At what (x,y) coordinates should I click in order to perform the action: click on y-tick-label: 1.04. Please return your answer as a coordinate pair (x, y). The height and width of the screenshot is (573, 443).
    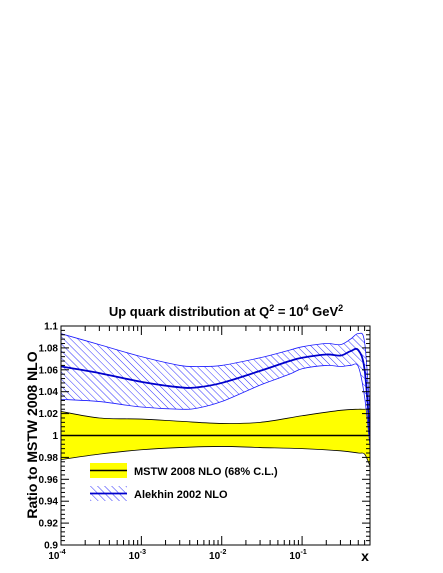
    Looking at the image, I should click on (49, 392).